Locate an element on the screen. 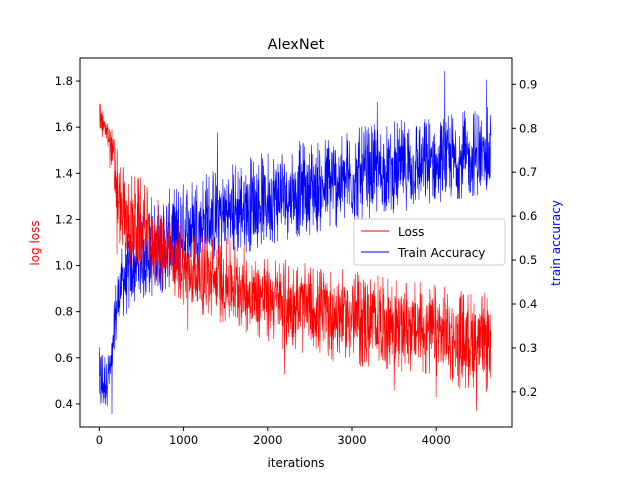  y-right-tick-label-5: 0.7 is located at coordinates (528, 172).